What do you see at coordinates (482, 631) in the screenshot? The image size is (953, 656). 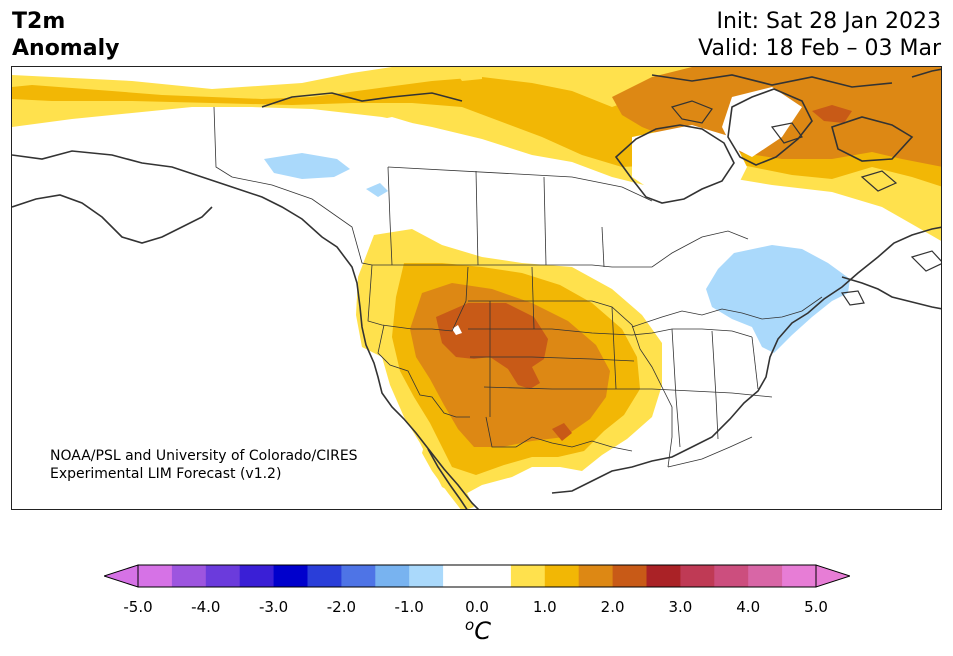 I see `unit-symbol: C` at bounding box center [482, 631].